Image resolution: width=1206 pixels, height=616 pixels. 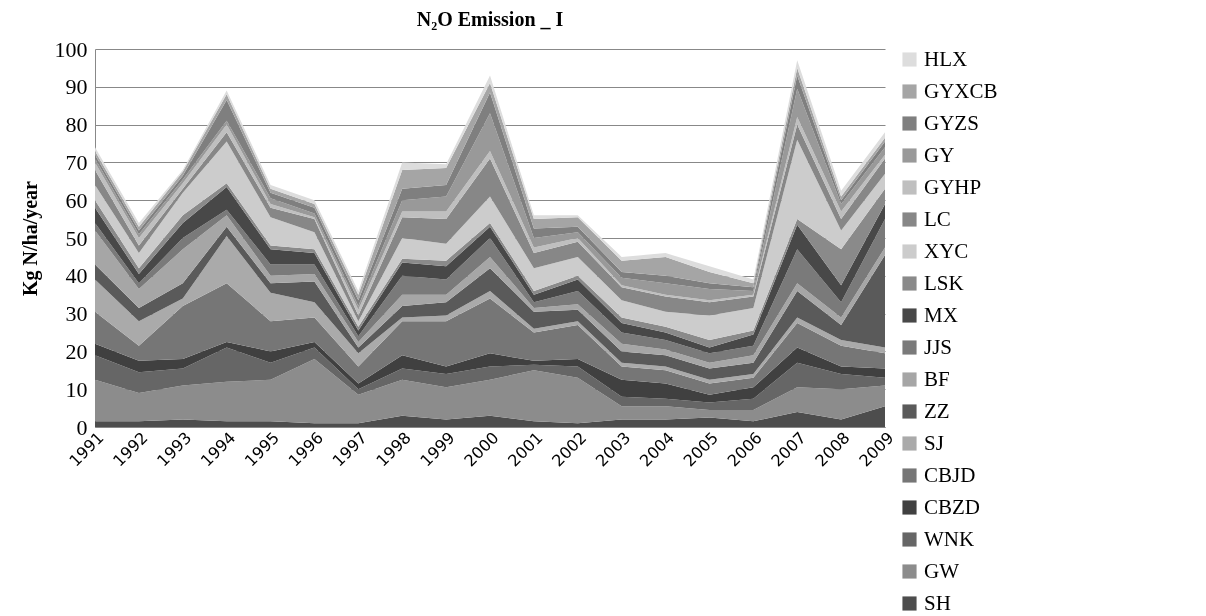 What do you see at coordinates (946, 250) in the screenshot?
I see `legend-label: XYC` at bounding box center [946, 250].